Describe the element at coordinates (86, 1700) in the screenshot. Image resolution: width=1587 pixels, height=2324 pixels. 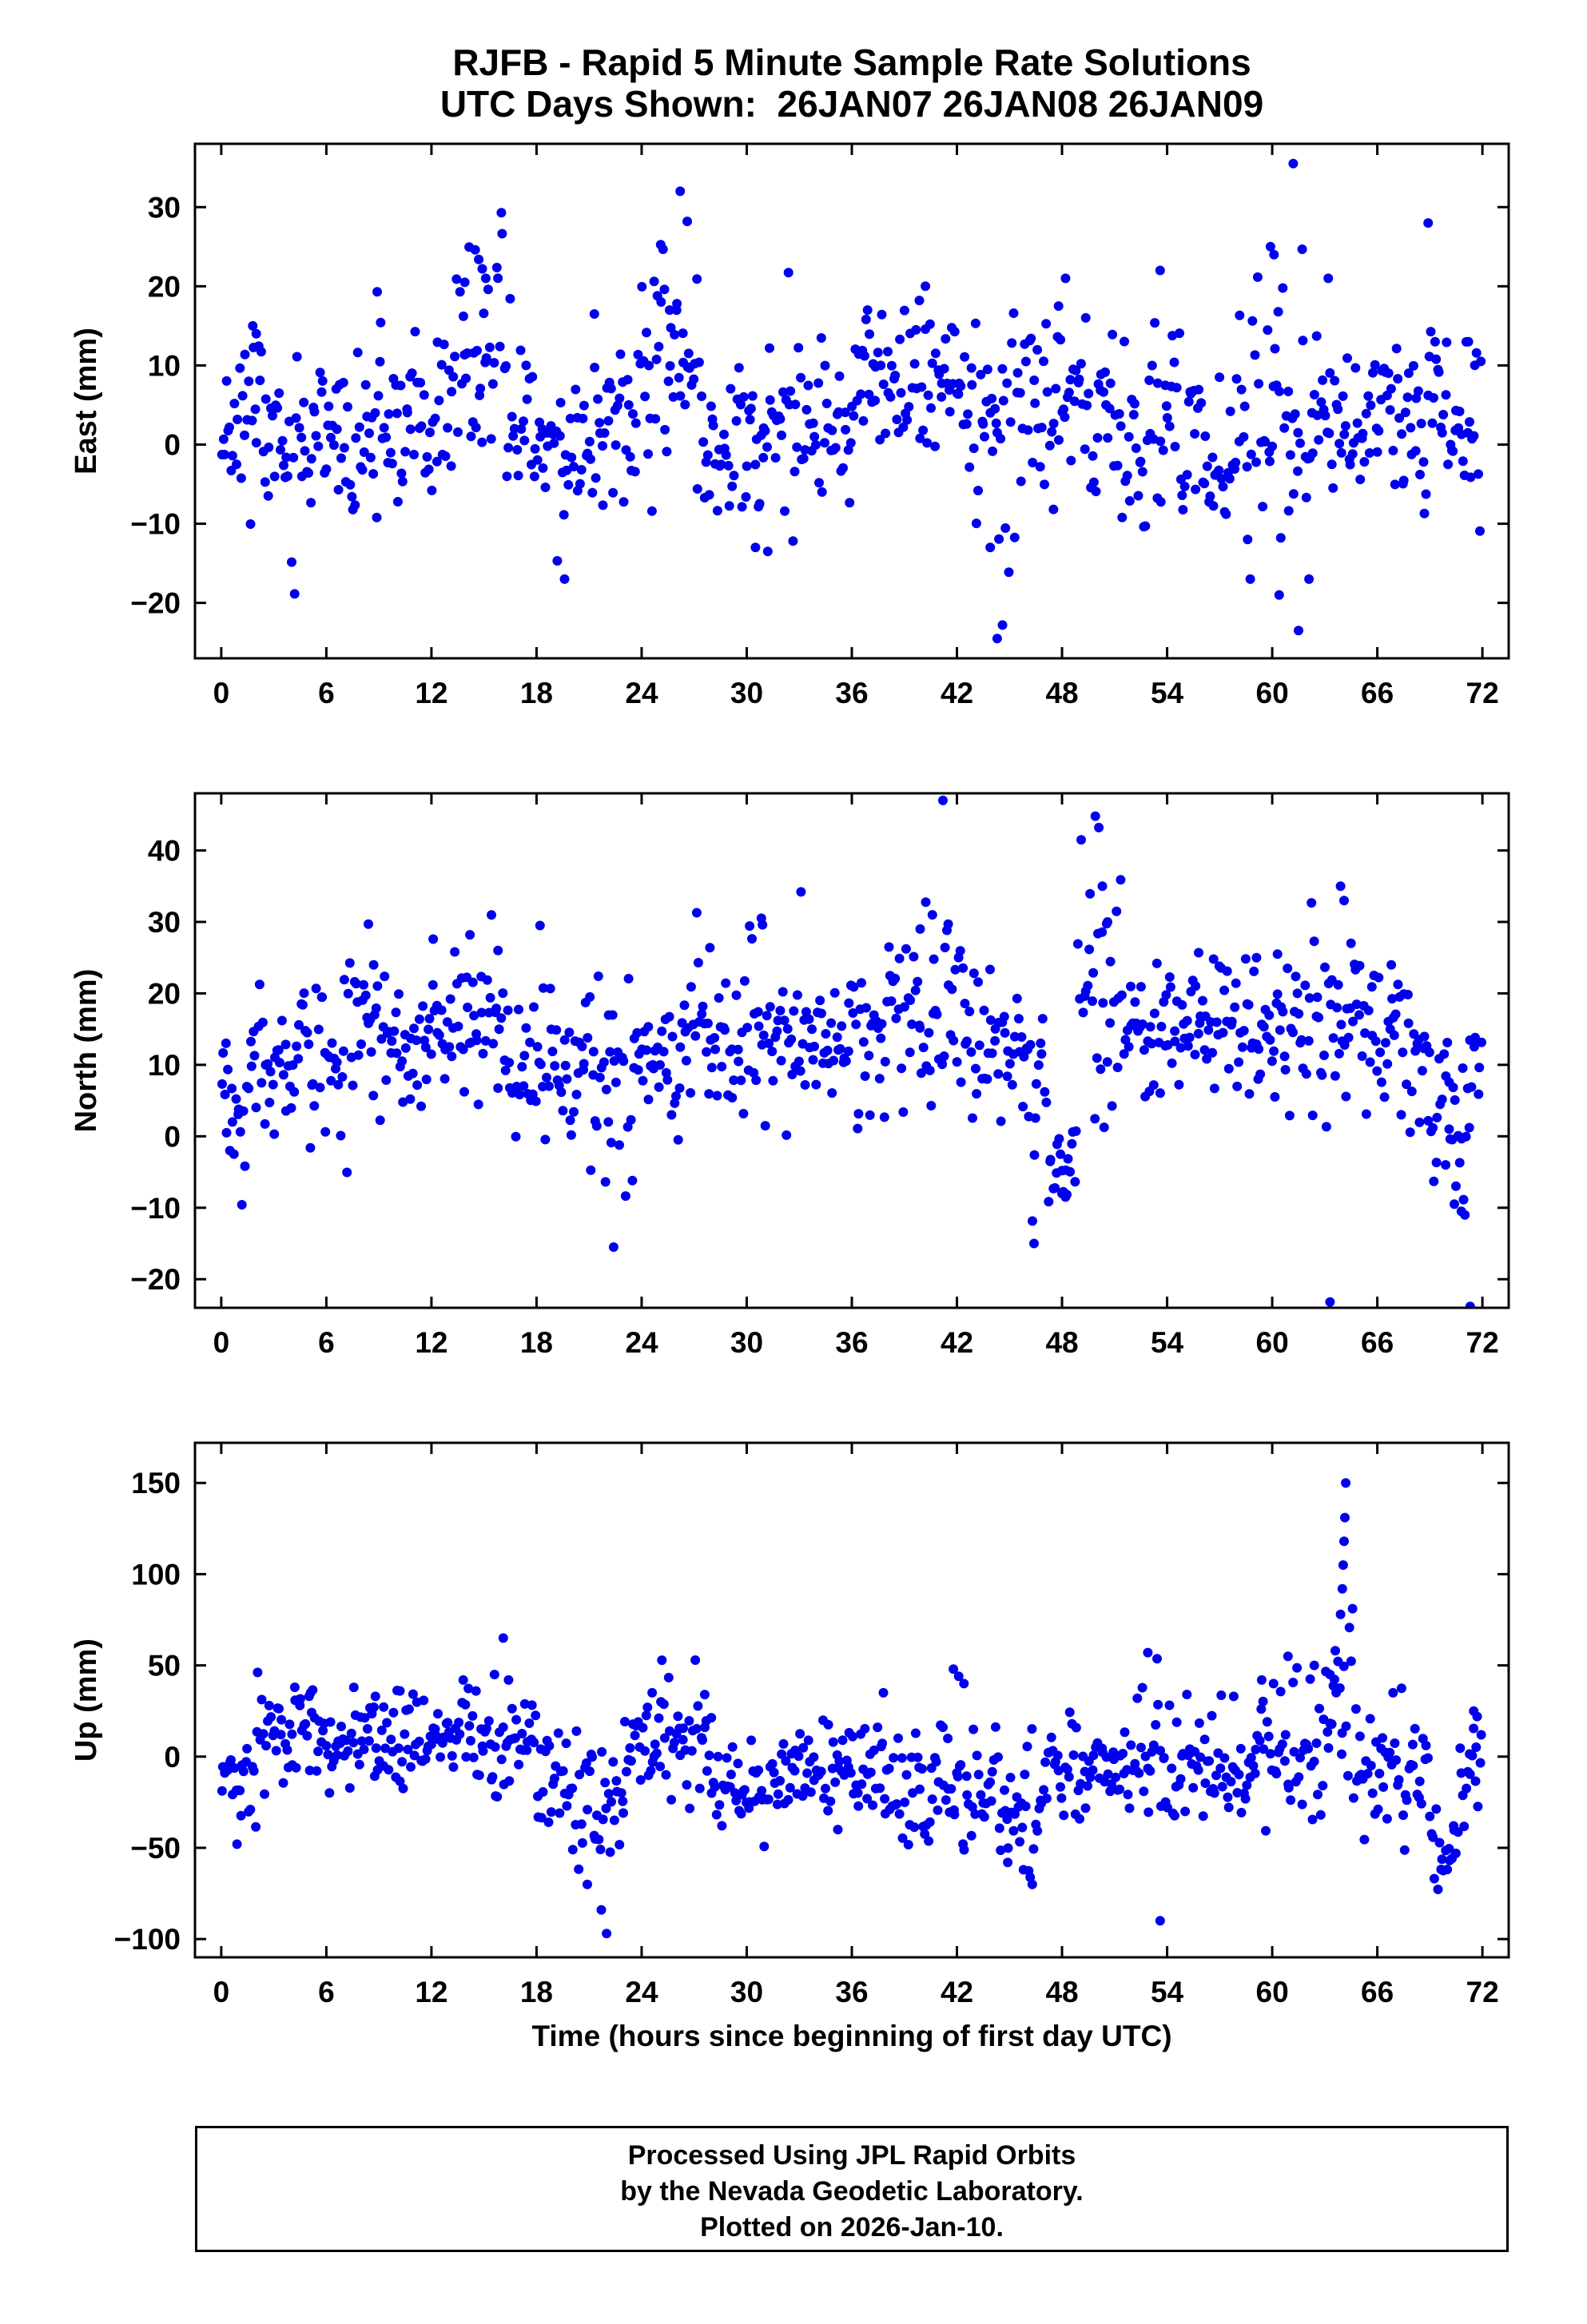
I see `up-axis-label: Up (mm)` at that location.